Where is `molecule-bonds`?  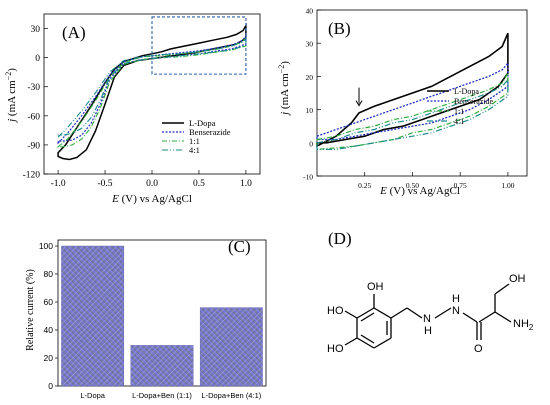
molecule-bonds is located at coordinates (428, 316).